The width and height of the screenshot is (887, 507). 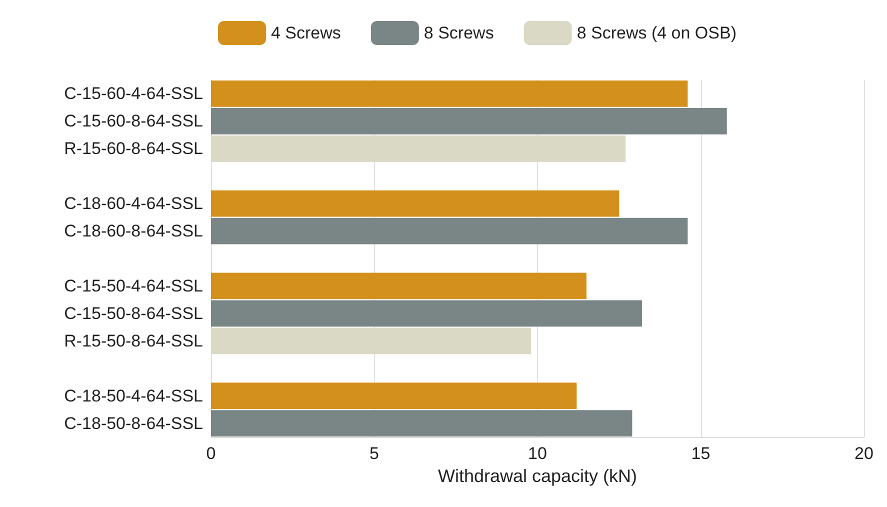 I want to click on y-tick-label: C-15-60-8-64-SSL, so click(x=133, y=121).